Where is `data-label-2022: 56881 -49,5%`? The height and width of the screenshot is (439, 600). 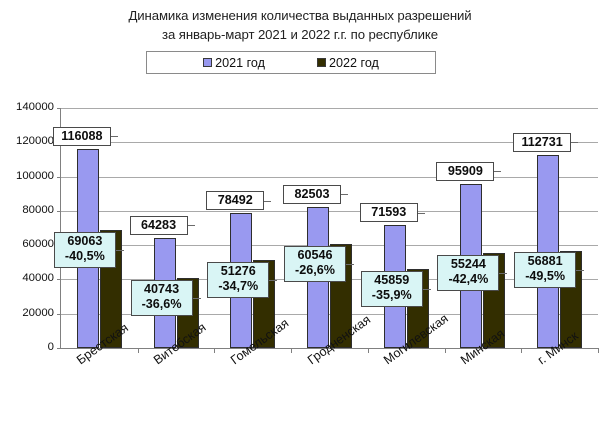 data-label-2022: 56881 -49,5% is located at coordinates (545, 270).